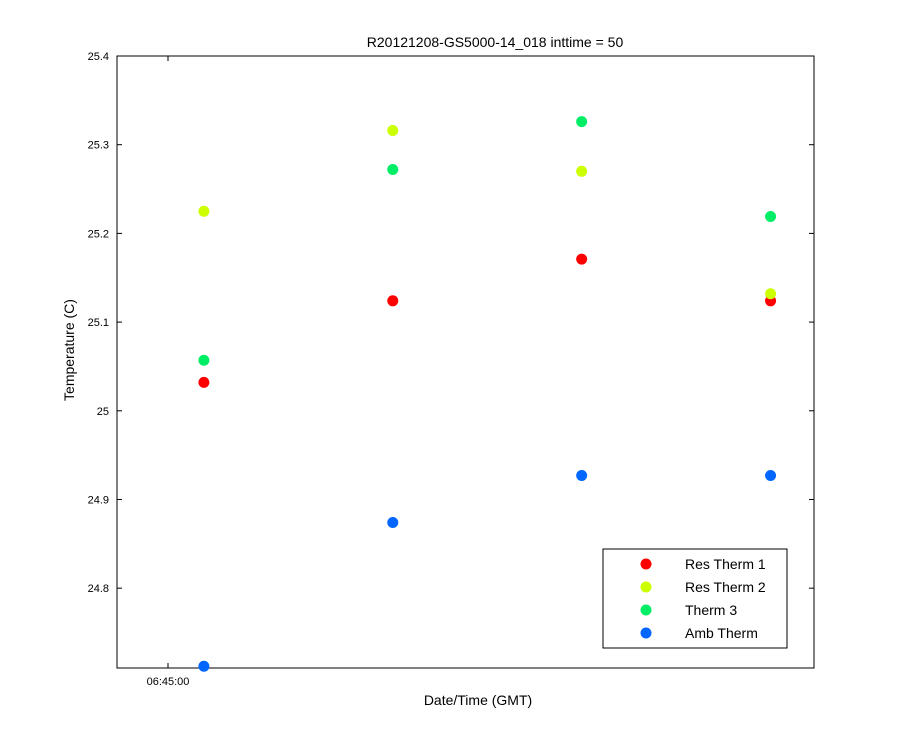 Image resolution: width=900 pixels, height=750 pixels. I want to click on y-tick-label: 25, so click(103, 412).